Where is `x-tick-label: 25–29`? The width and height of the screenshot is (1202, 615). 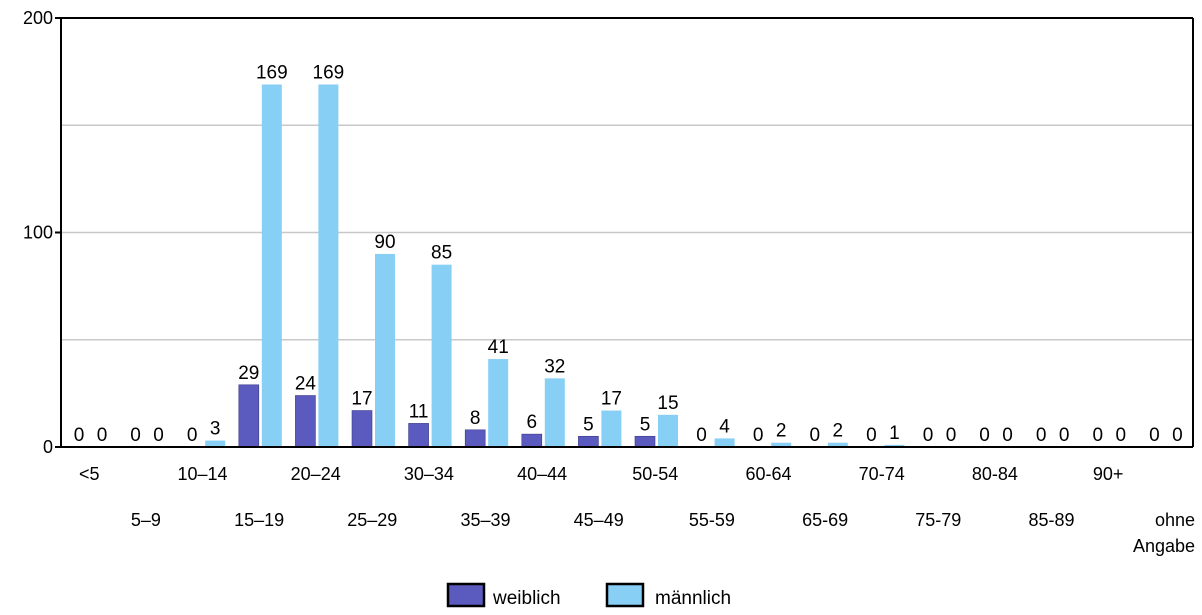
x-tick-label: 25–29 is located at coordinates (372, 520).